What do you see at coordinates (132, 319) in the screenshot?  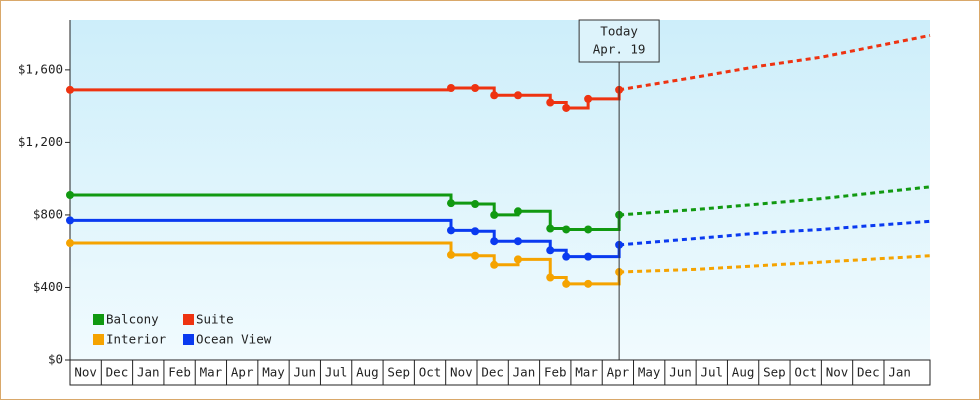 I see `legend-label: Balcony` at bounding box center [132, 319].